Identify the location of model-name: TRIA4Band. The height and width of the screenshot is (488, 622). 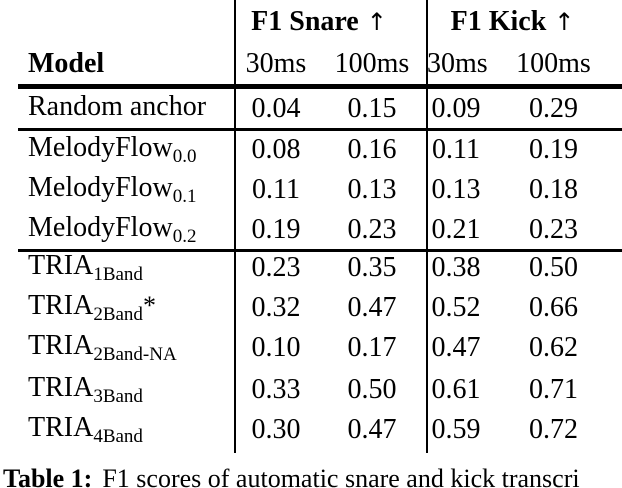
(85, 429).